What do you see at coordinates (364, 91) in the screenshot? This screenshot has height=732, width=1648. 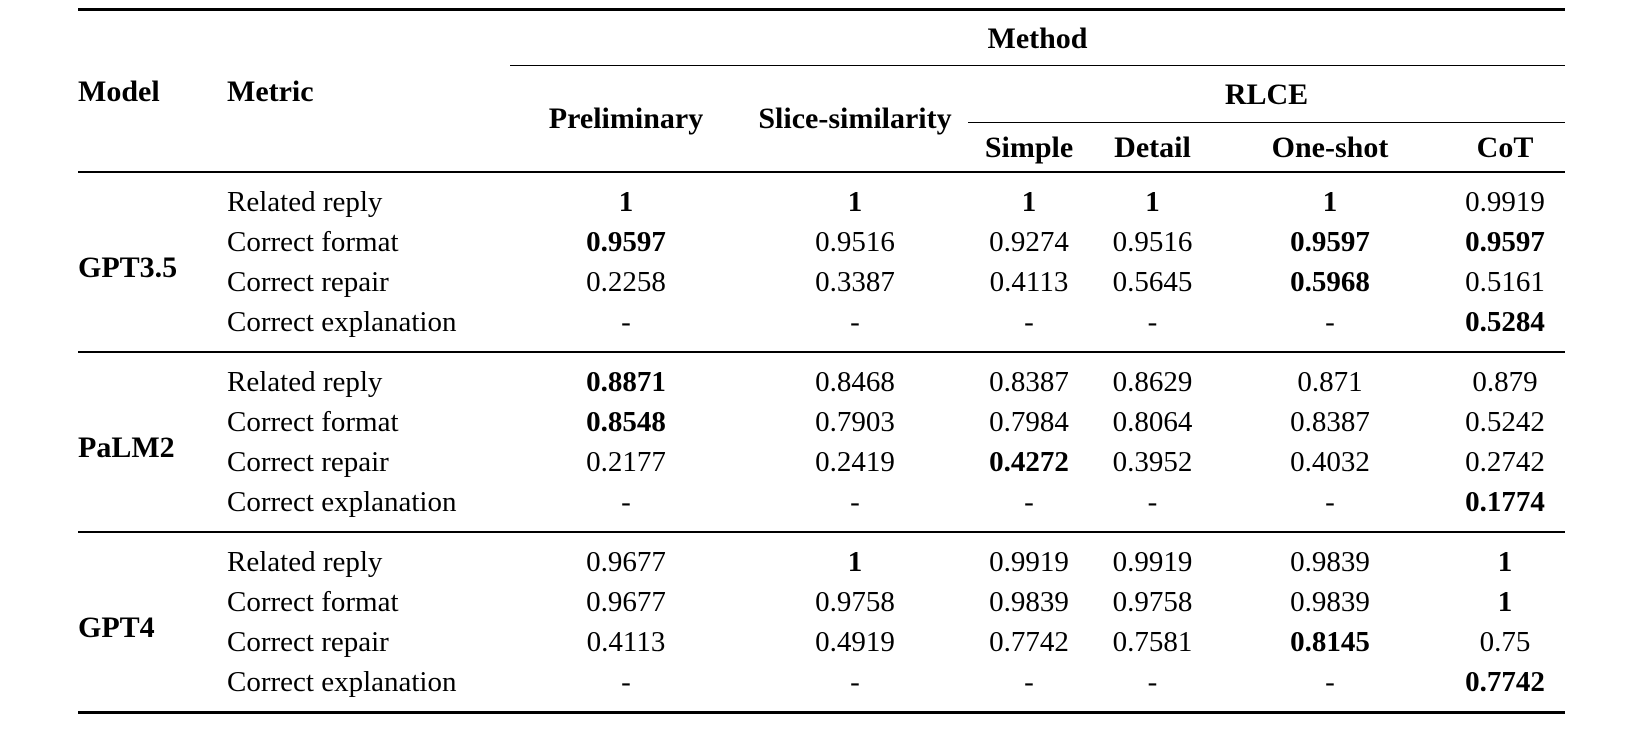 I see `column-header-metric: Metric` at bounding box center [364, 91].